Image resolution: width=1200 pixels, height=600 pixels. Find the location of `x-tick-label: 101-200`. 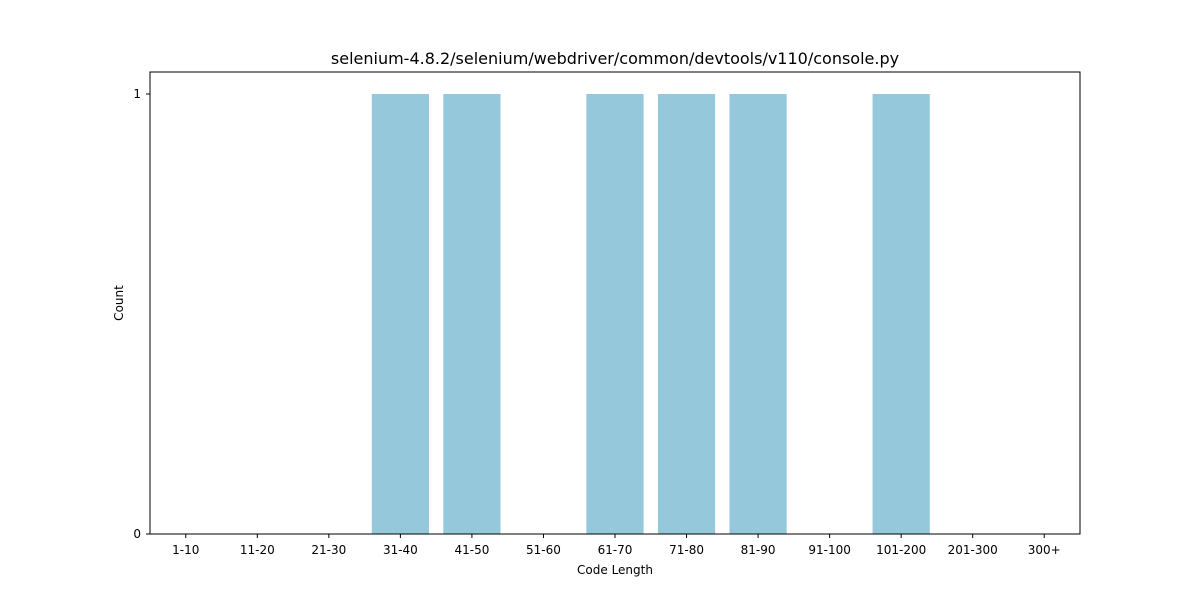

x-tick-label: 101-200 is located at coordinates (901, 550).